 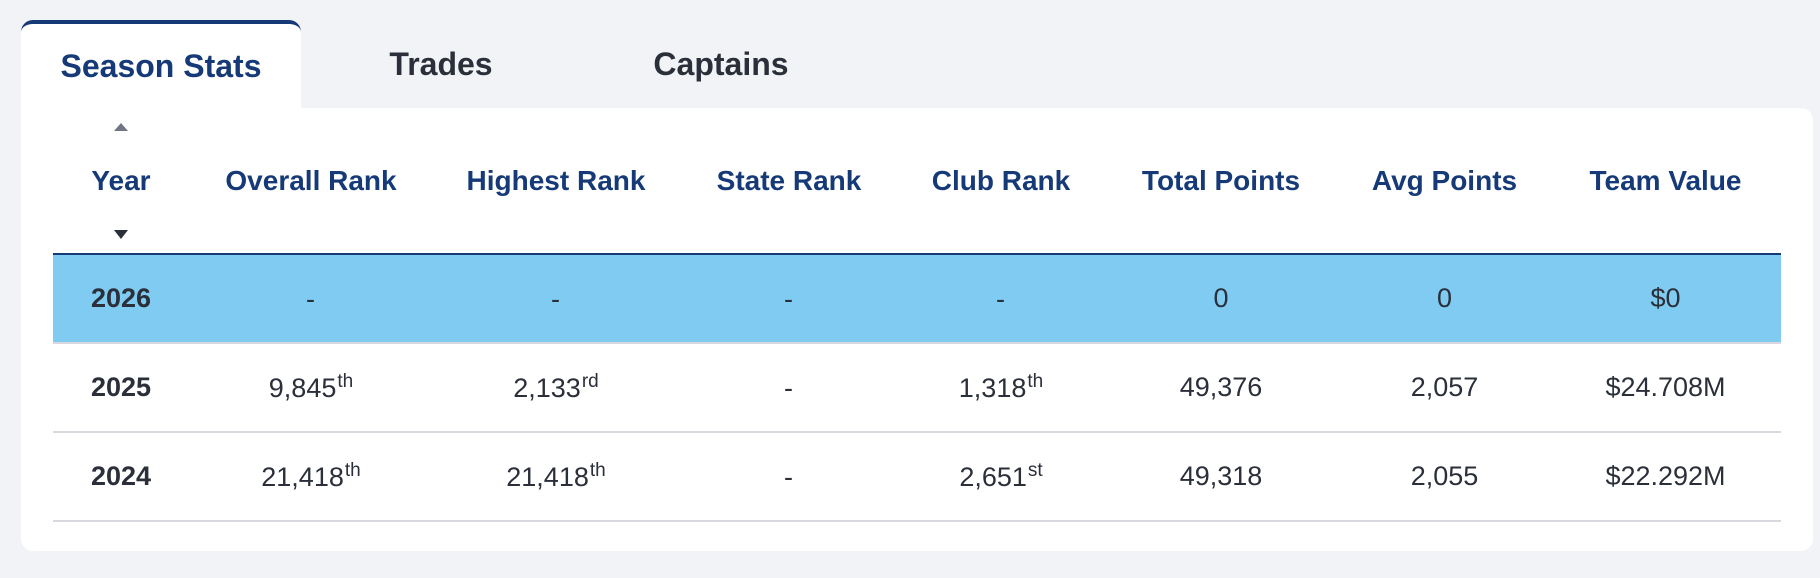 I want to click on tab-season-stats: Season Stats, so click(x=161, y=64).